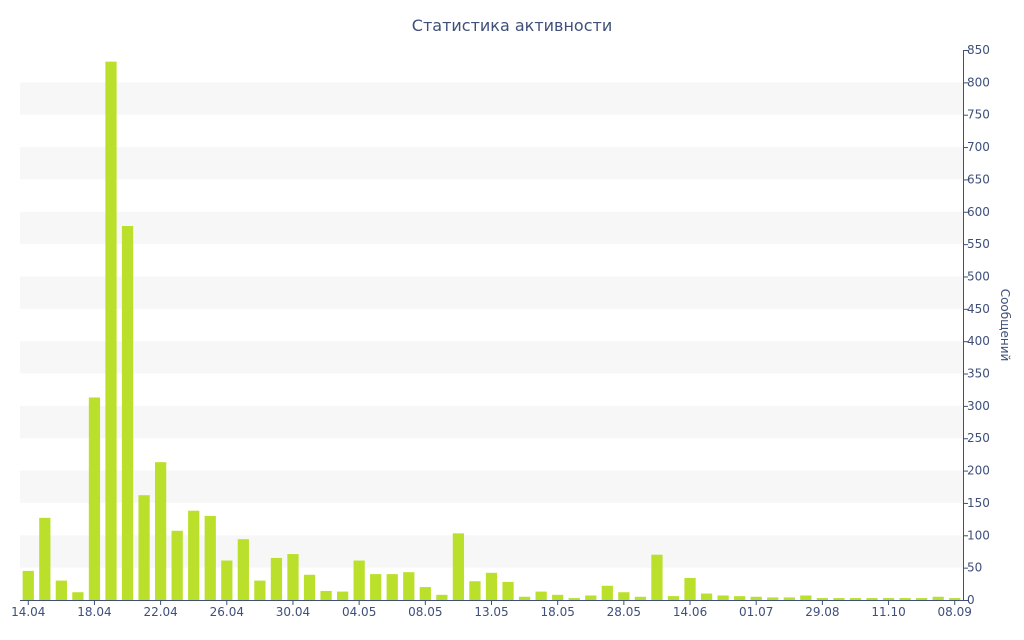  I want to click on y-tick-label: 200, so click(978, 471).